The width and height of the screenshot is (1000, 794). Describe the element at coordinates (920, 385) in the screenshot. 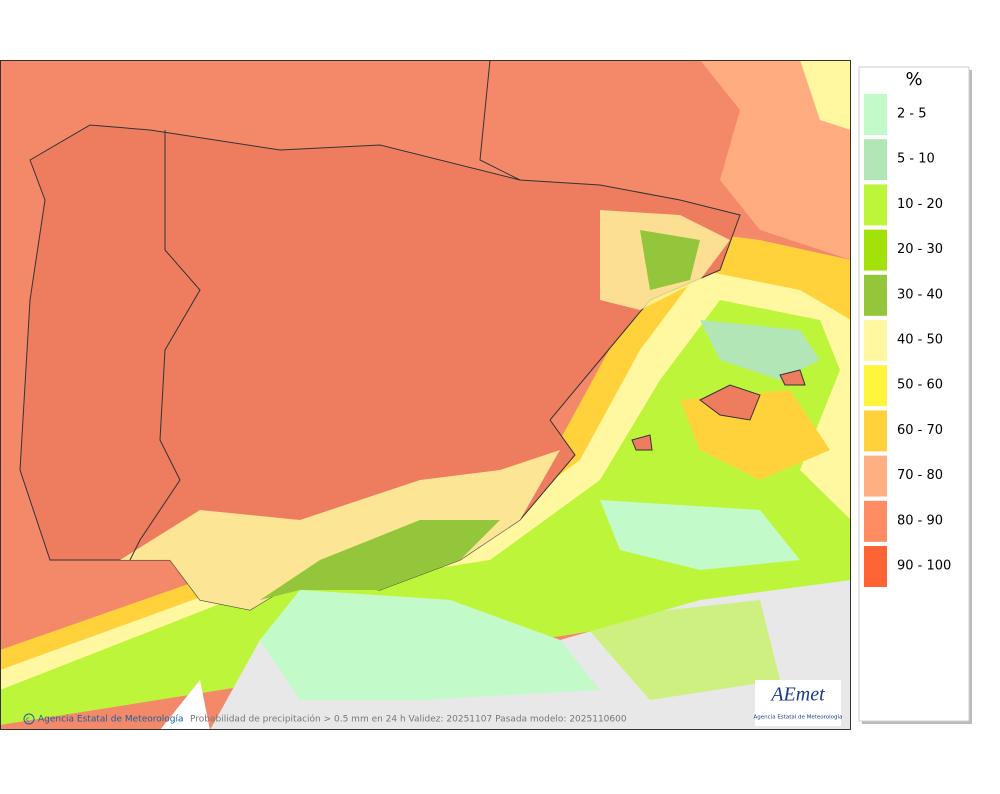

I see `legend-label: 50 - 60` at that location.